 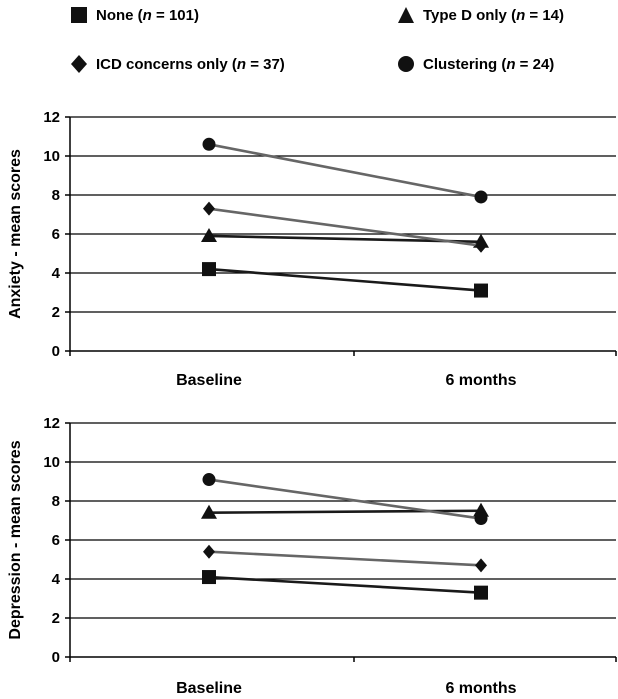 I want to click on legend-label-none: None (n = 101), so click(x=147, y=15).